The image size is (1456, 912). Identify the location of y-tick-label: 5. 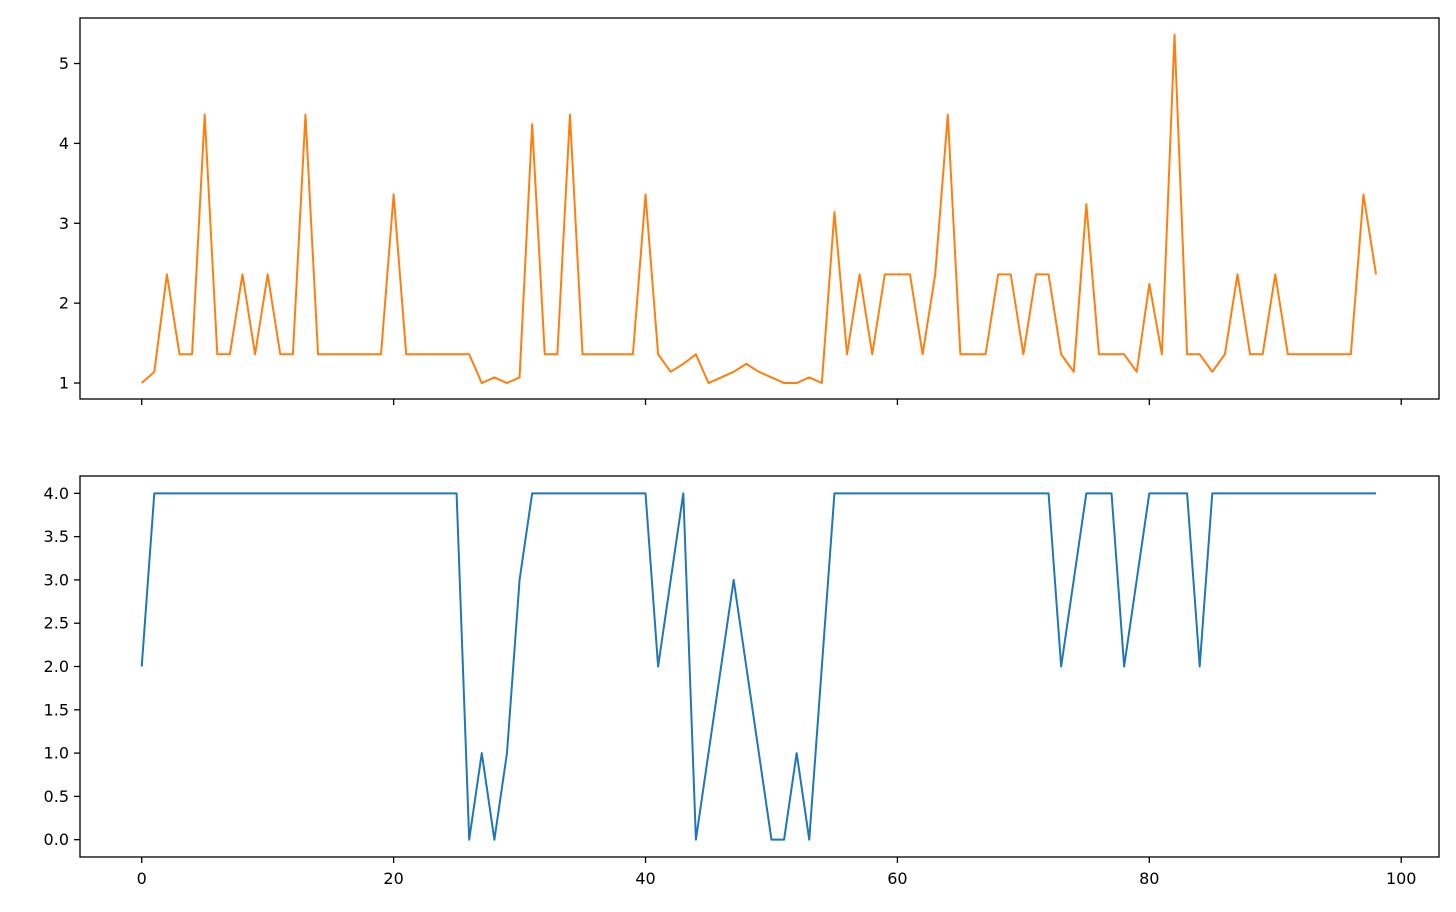
(64, 63).